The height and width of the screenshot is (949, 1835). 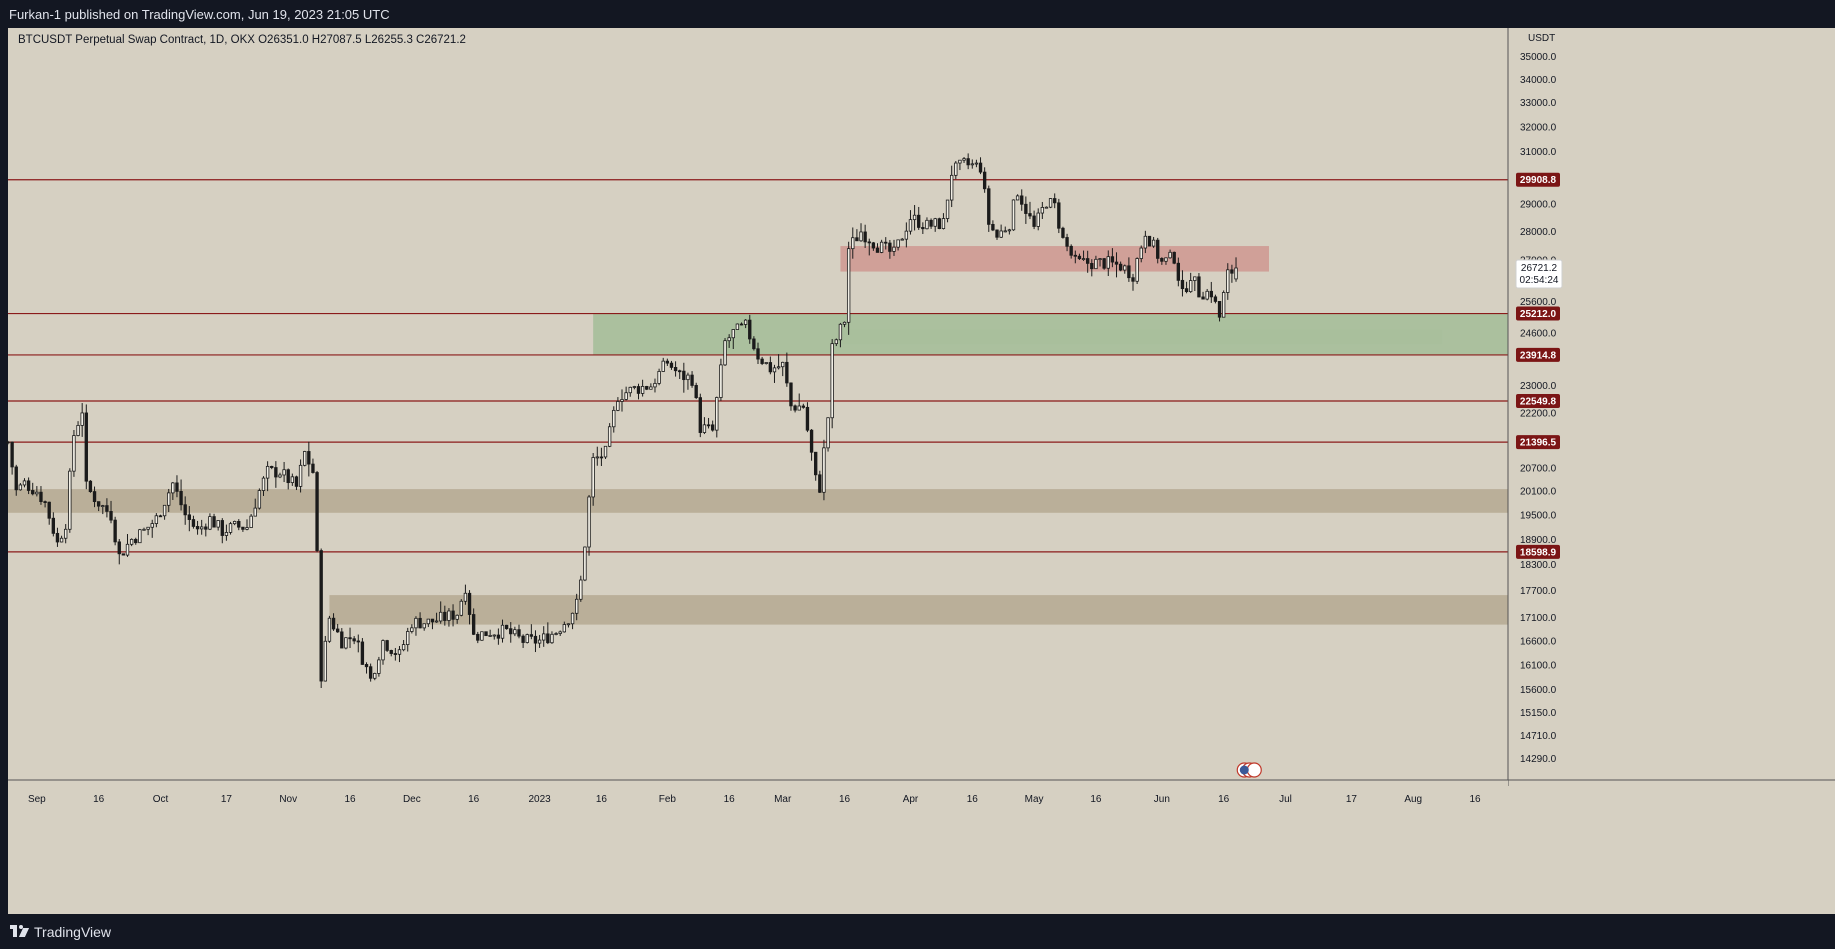 I want to click on level-price-badge, so click(x=1538, y=551).